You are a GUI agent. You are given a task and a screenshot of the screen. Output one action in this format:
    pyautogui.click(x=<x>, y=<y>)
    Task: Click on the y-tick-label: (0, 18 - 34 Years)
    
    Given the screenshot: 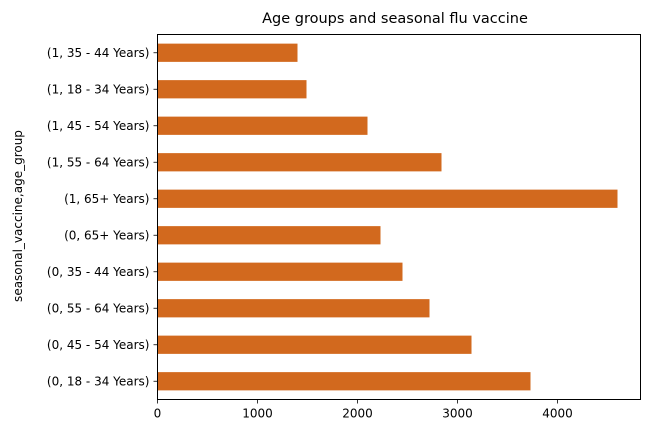 What is the action you would take?
    pyautogui.click(x=98, y=381)
    